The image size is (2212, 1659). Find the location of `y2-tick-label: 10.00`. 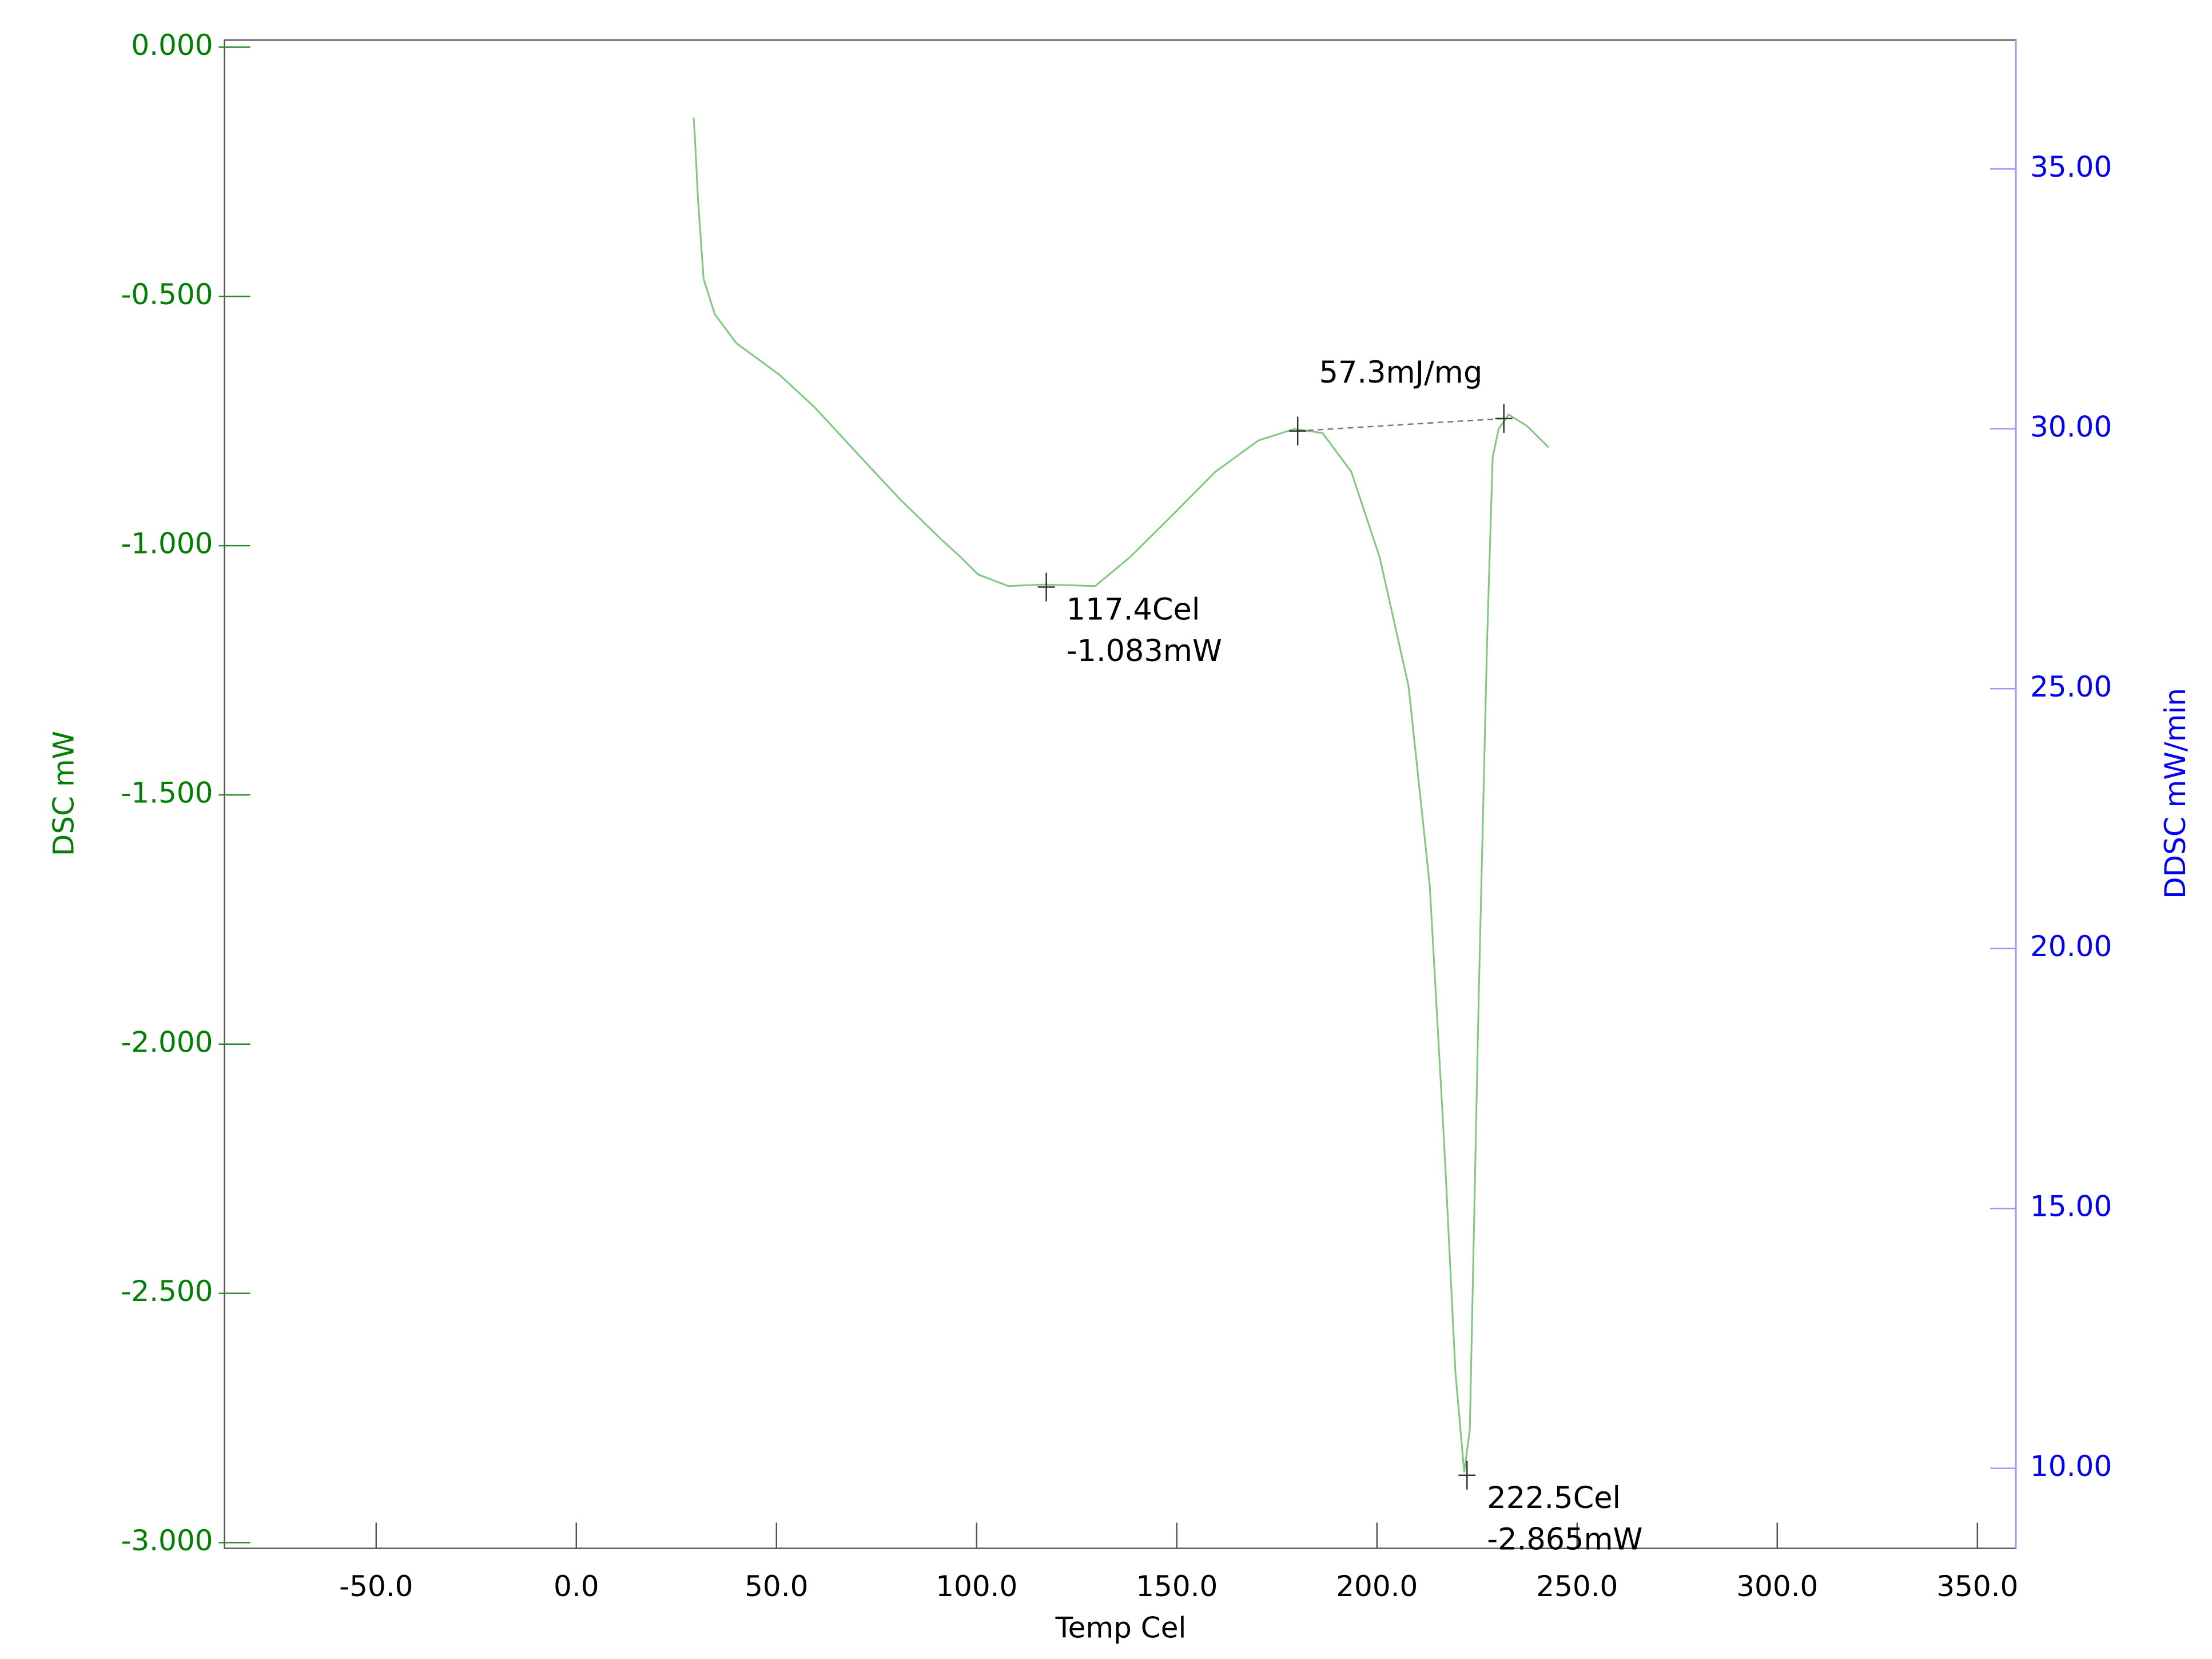

y2-tick-label: 10.00 is located at coordinates (2071, 1466).